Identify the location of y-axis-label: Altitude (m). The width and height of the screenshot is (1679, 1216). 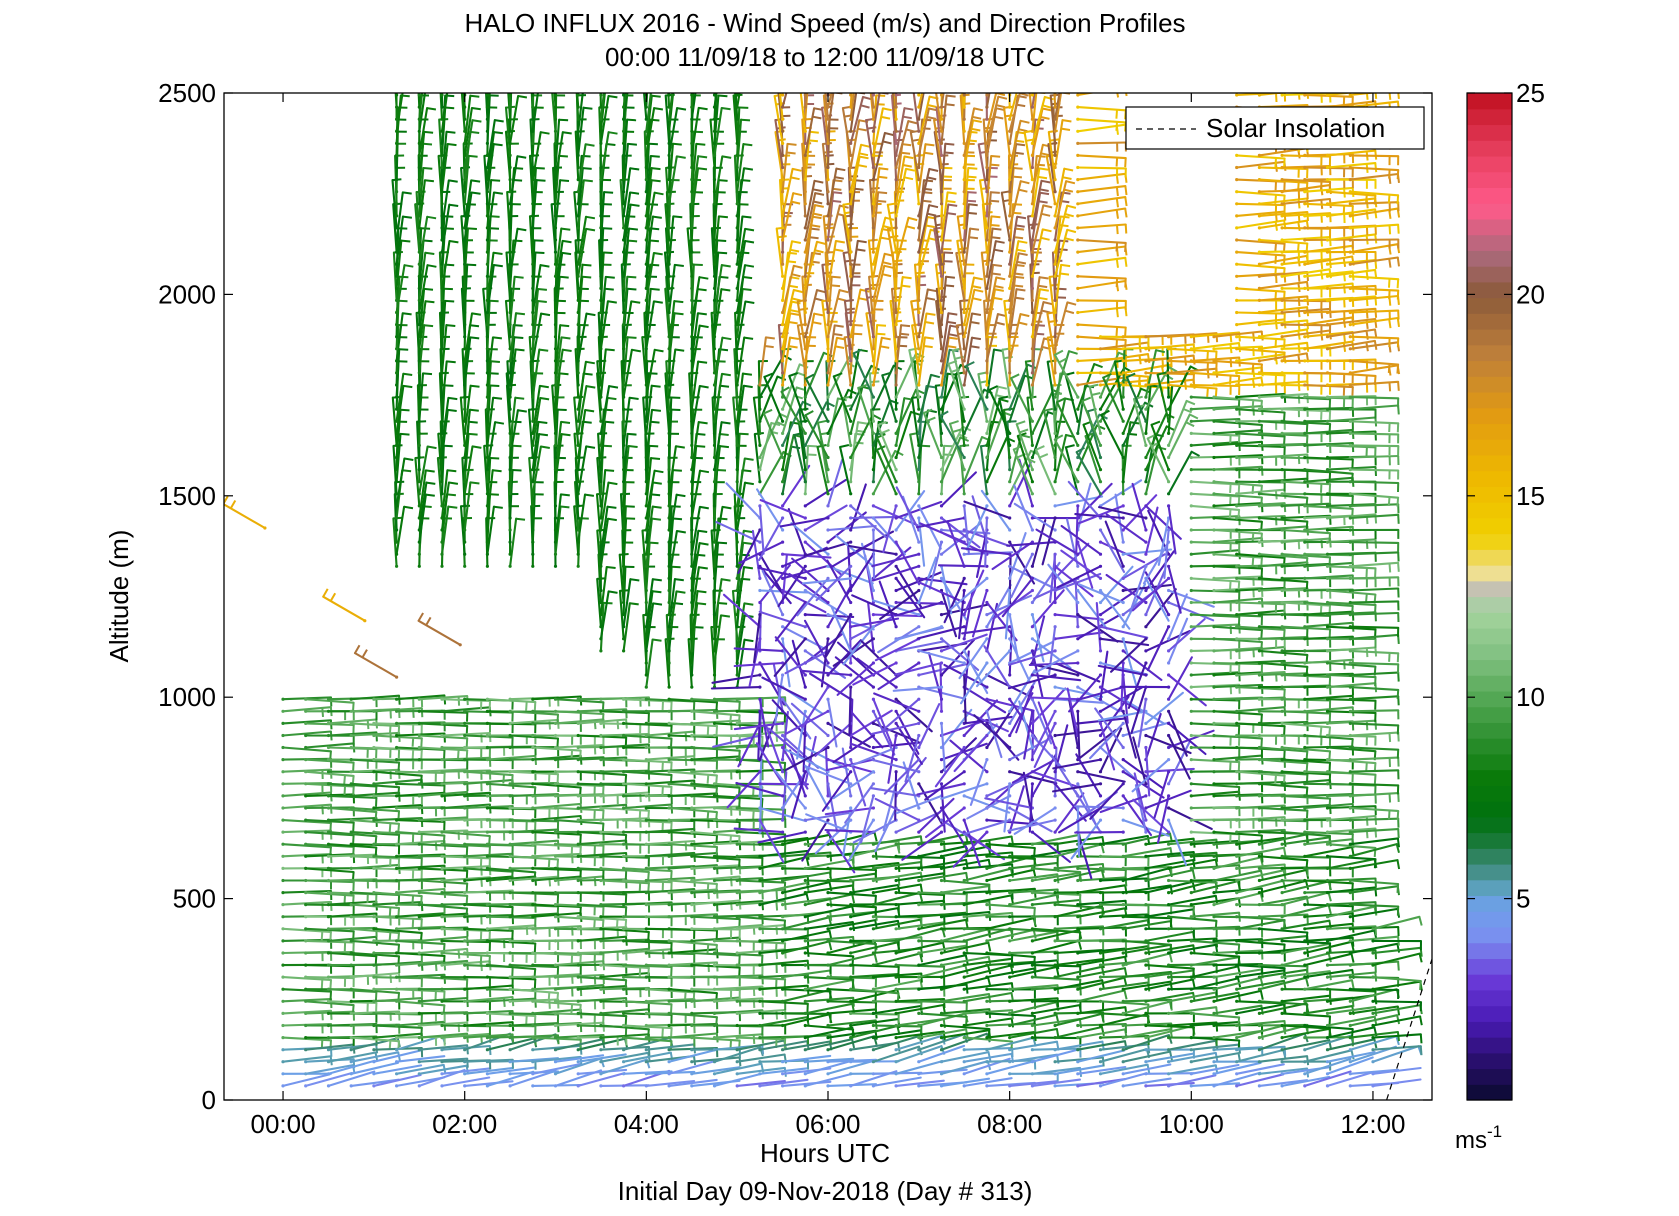
(119, 596).